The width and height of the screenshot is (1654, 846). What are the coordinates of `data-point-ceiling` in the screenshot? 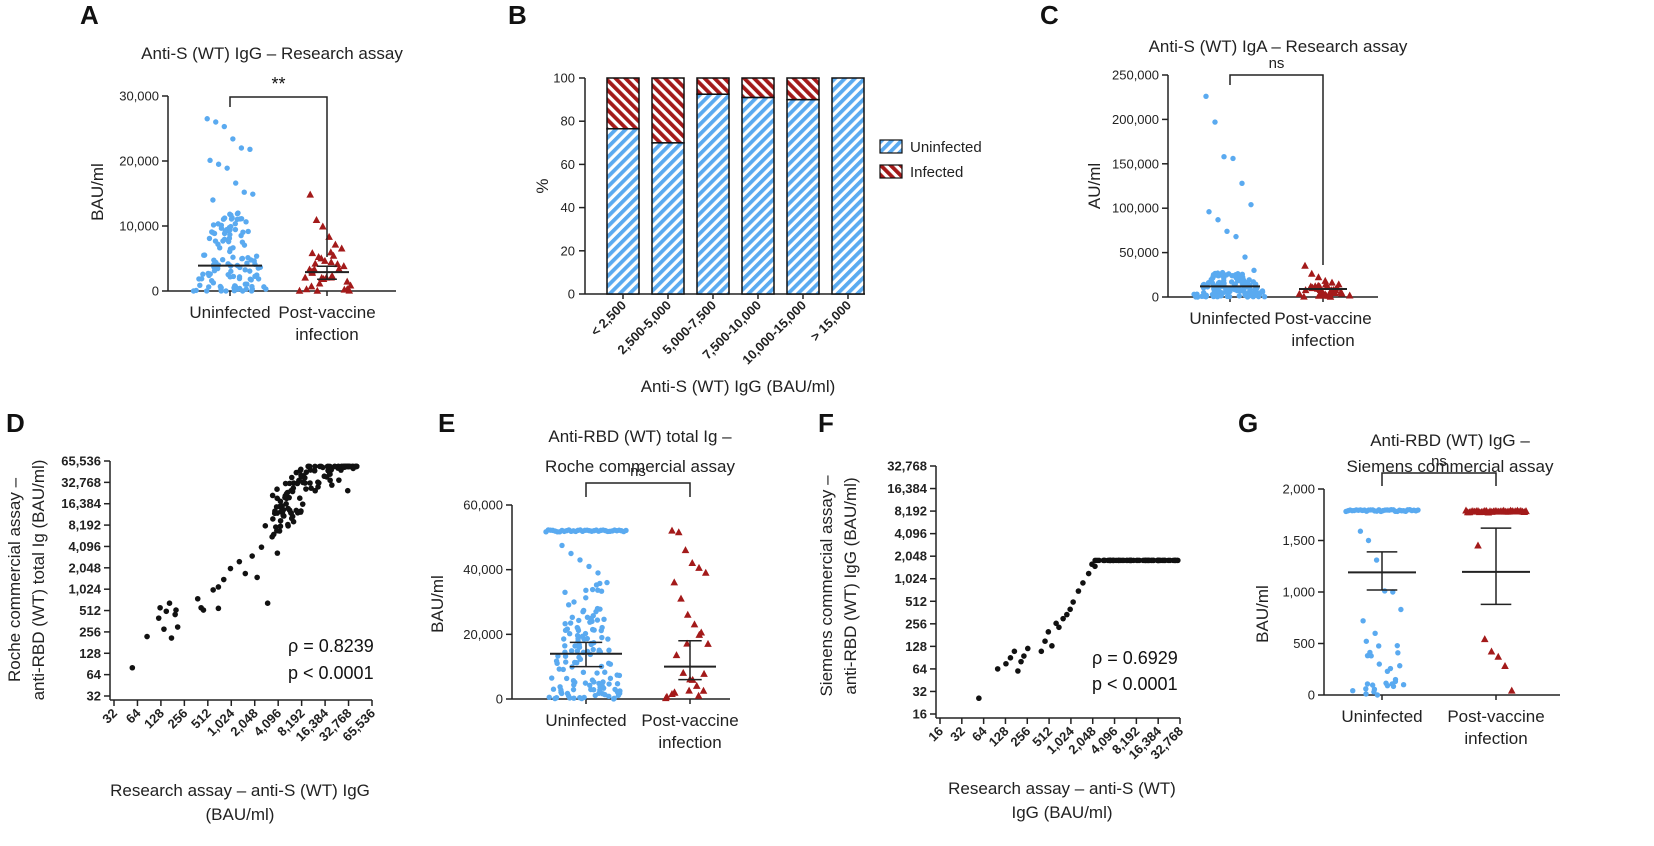 It's located at (1526, 511).